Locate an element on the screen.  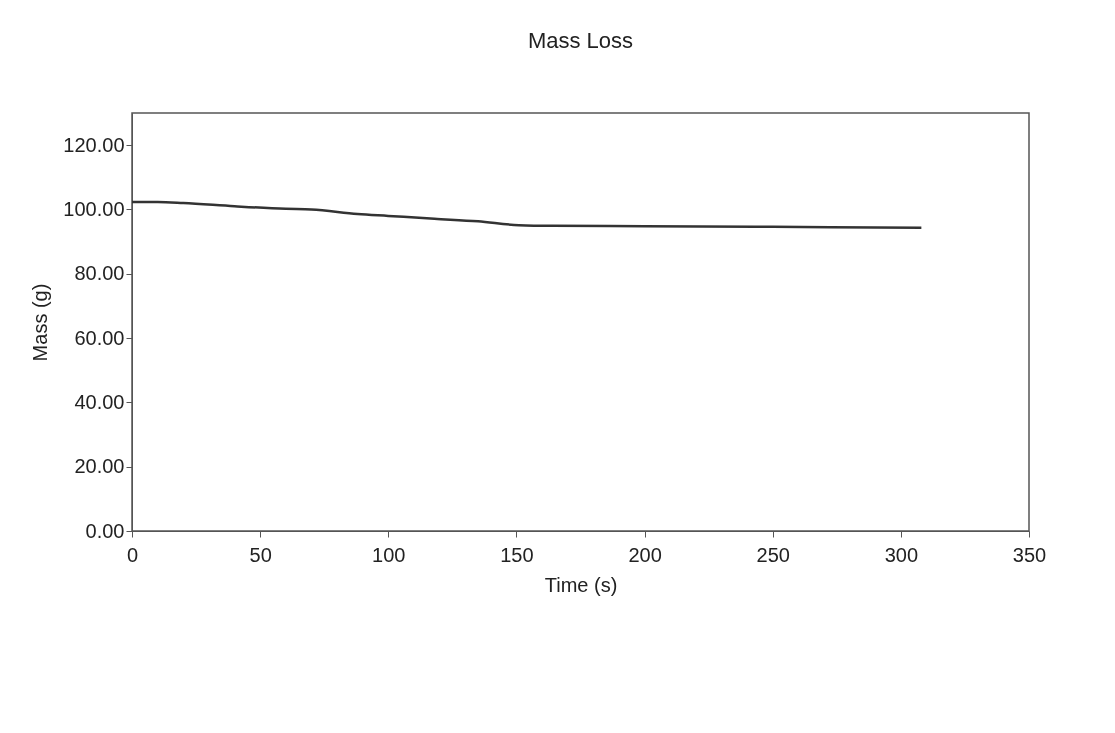
x-tick-label: 200 is located at coordinates (645, 554).